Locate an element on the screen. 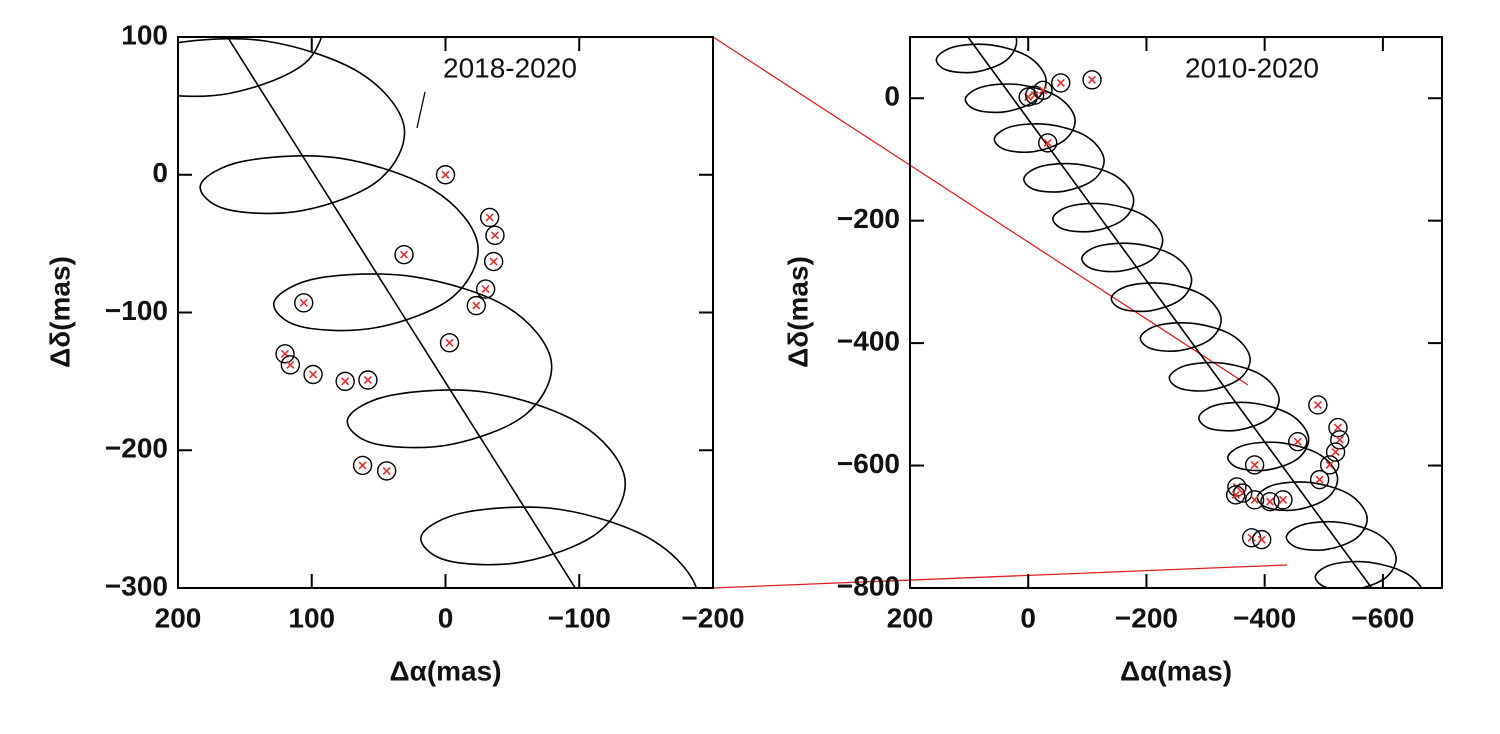 Image resolution: width=1500 pixels, height=734 pixels. y-tick-label: −600 is located at coordinates (868, 463).